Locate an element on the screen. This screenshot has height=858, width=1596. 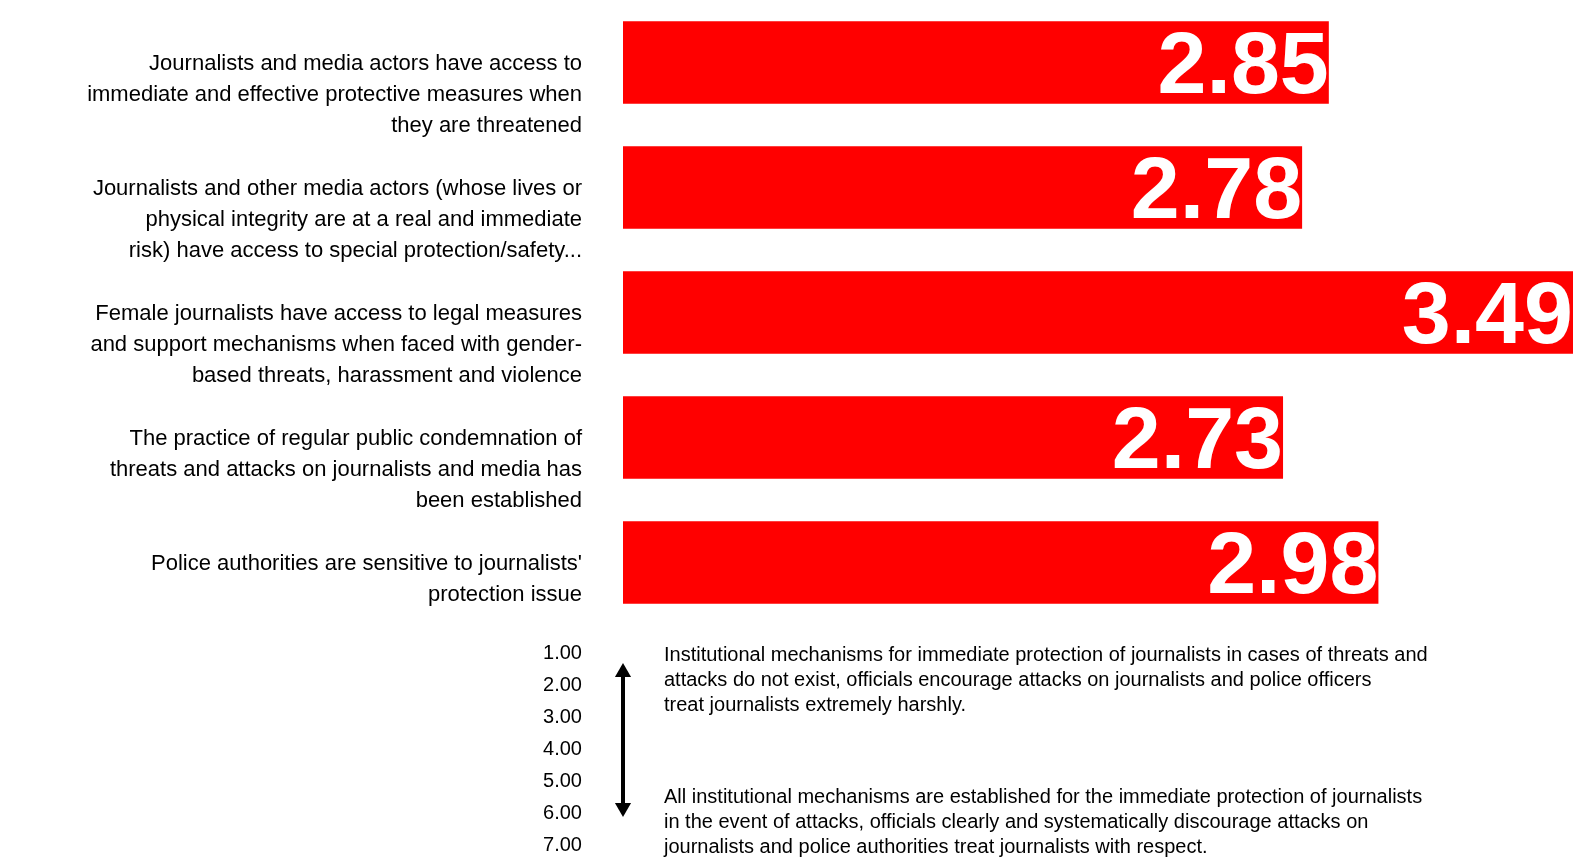
y-tick-label: Female journalists have access to legal measures and support mechanisms when faced with gender-based threats, harassment and violence is located at coordinates (336, 343).